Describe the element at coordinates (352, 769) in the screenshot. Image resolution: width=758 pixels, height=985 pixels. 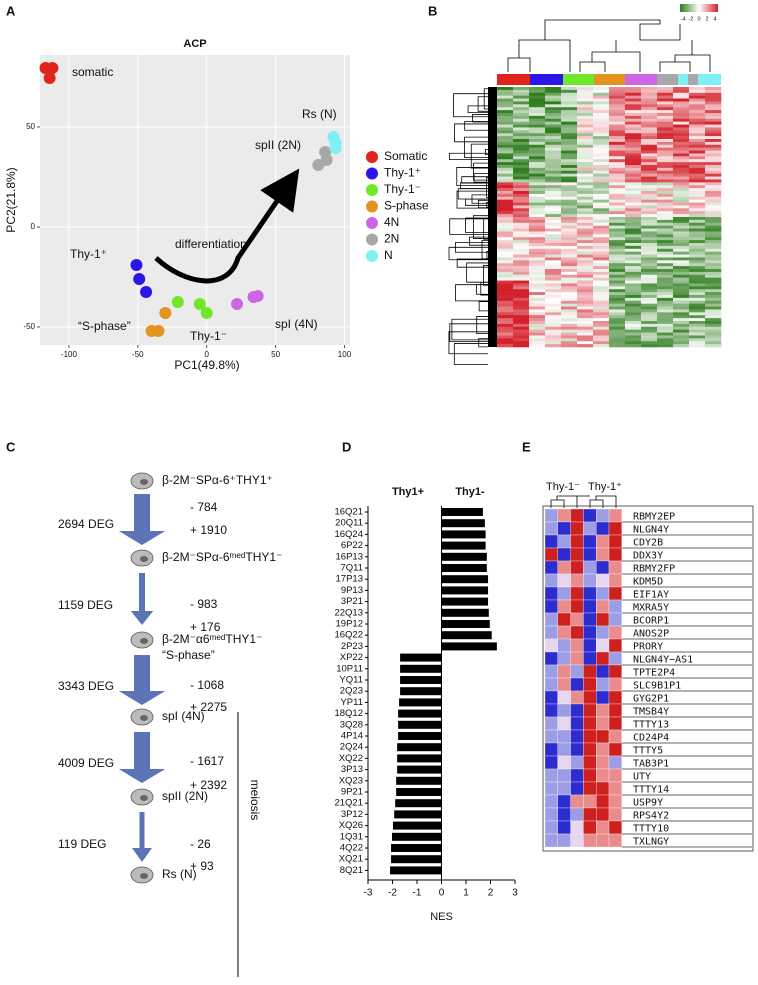
I see `y-tick-label: 3P13` at that location.